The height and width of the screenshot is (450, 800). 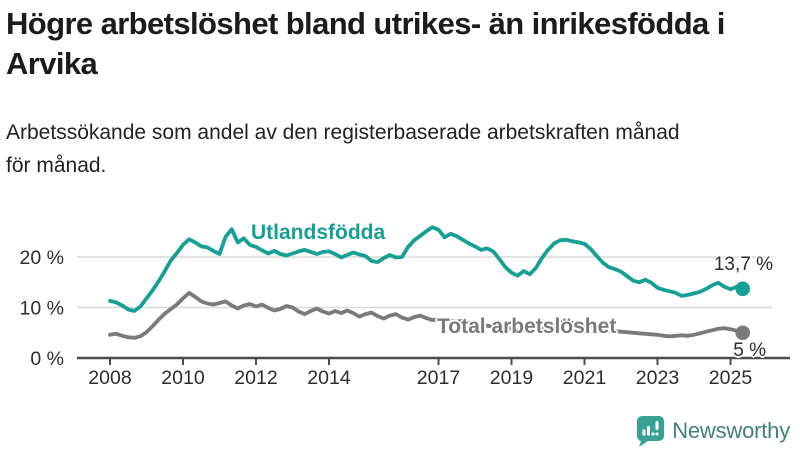 I want to click on newsworthy-logo-icon, so click(x=650, y=431).